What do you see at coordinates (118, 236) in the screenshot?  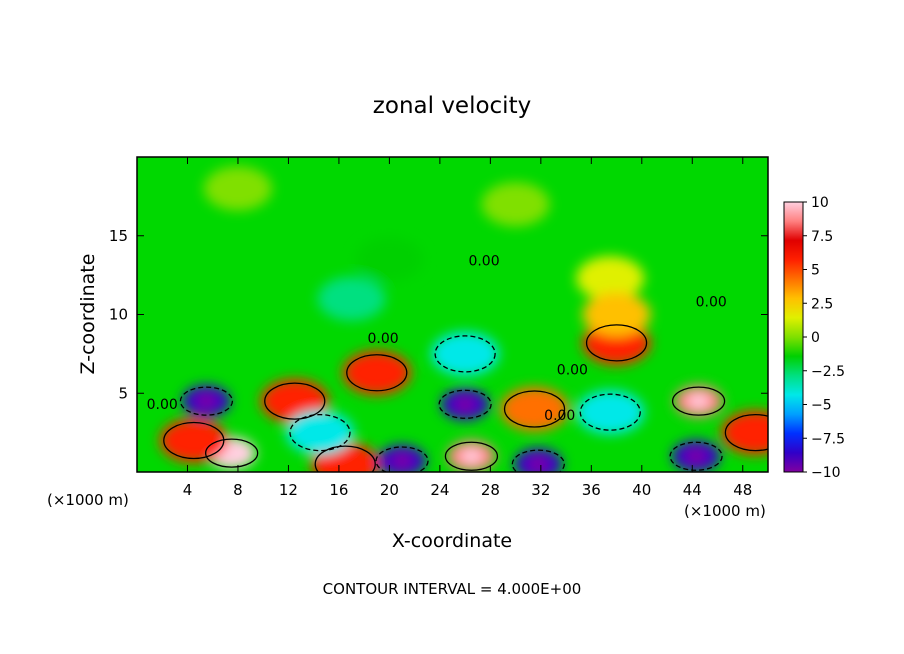 I see `y-tick-label-2: 15` at bounding box center [118, 236].